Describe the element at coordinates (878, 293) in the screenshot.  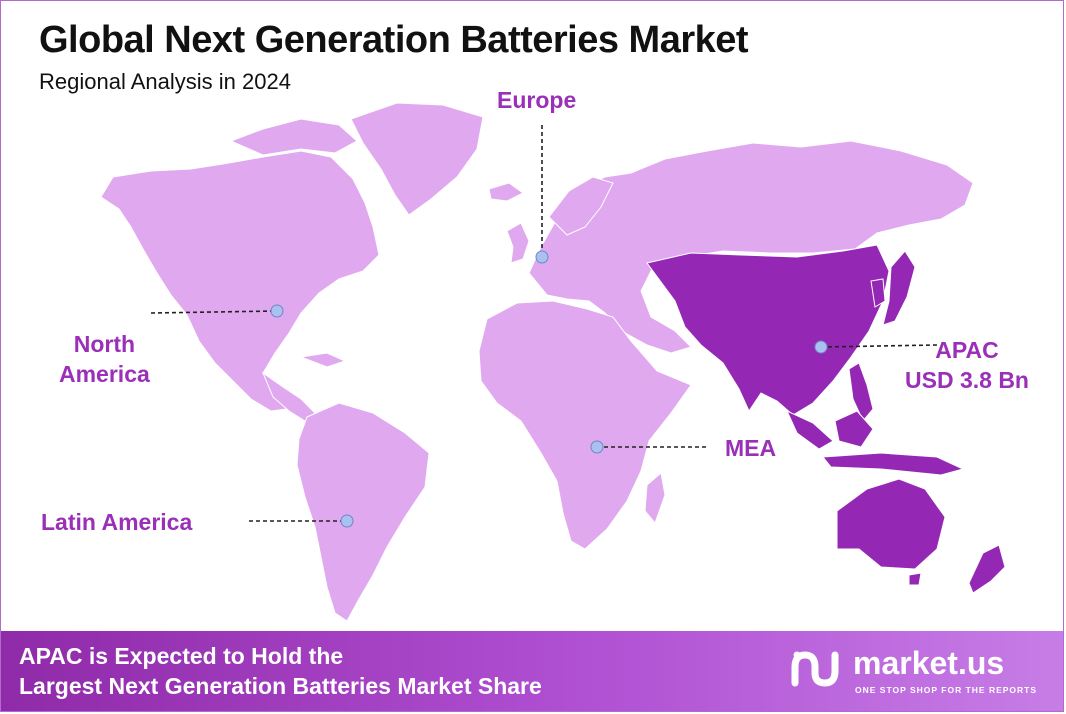
I see `korea` at that location.